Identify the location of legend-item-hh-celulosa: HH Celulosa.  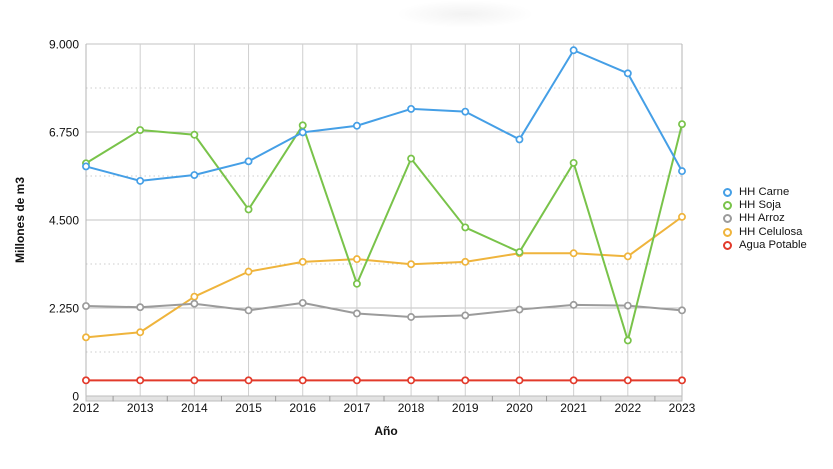
(765, 232).